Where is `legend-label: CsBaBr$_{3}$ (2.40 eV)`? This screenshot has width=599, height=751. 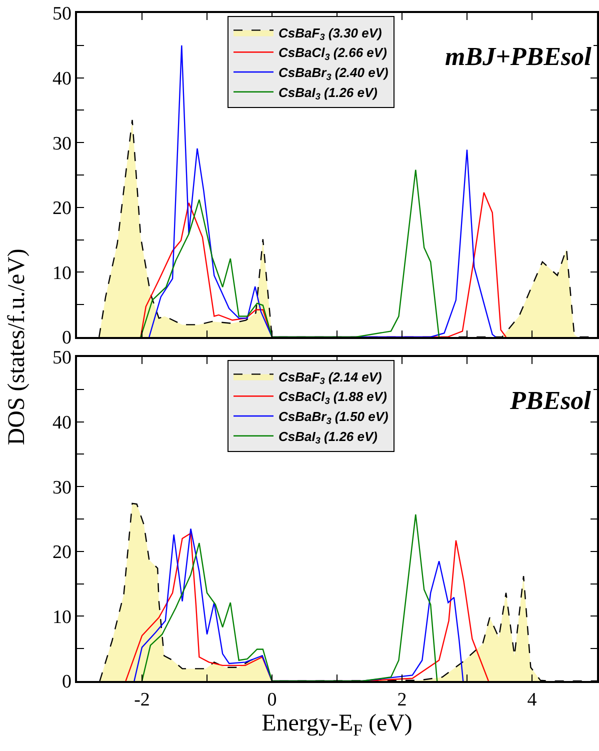 legend-label: CsBaBr$_{3}$ (2.40 eV) is located at coordinates (333, 73).